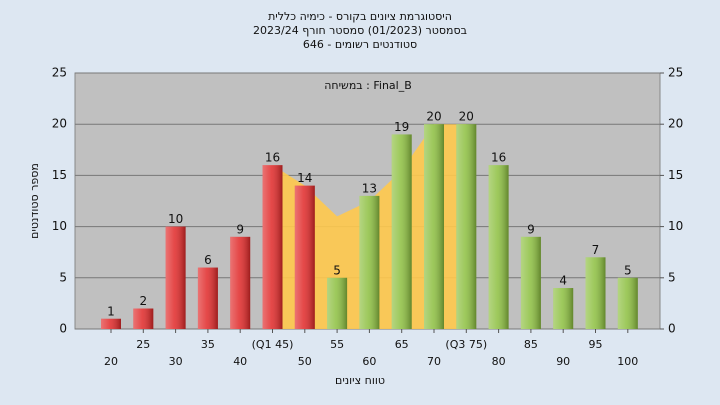 Image resolution: width=720 pixels, height=405 pixels. Describe the element at coordinates (596, 344) in the screenshot. I see `x-tick-label: 95` at that location.